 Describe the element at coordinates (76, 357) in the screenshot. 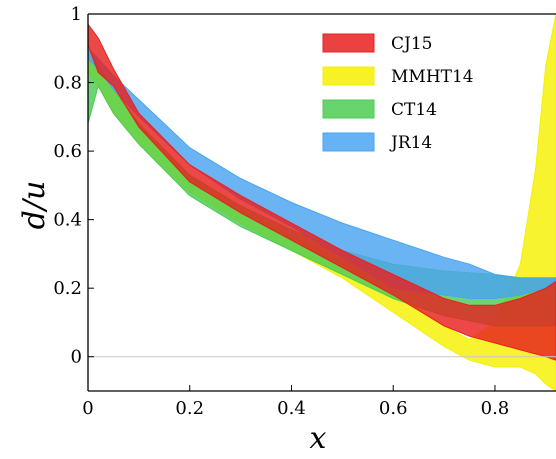

I see `y-tick-label: 0` at that location.